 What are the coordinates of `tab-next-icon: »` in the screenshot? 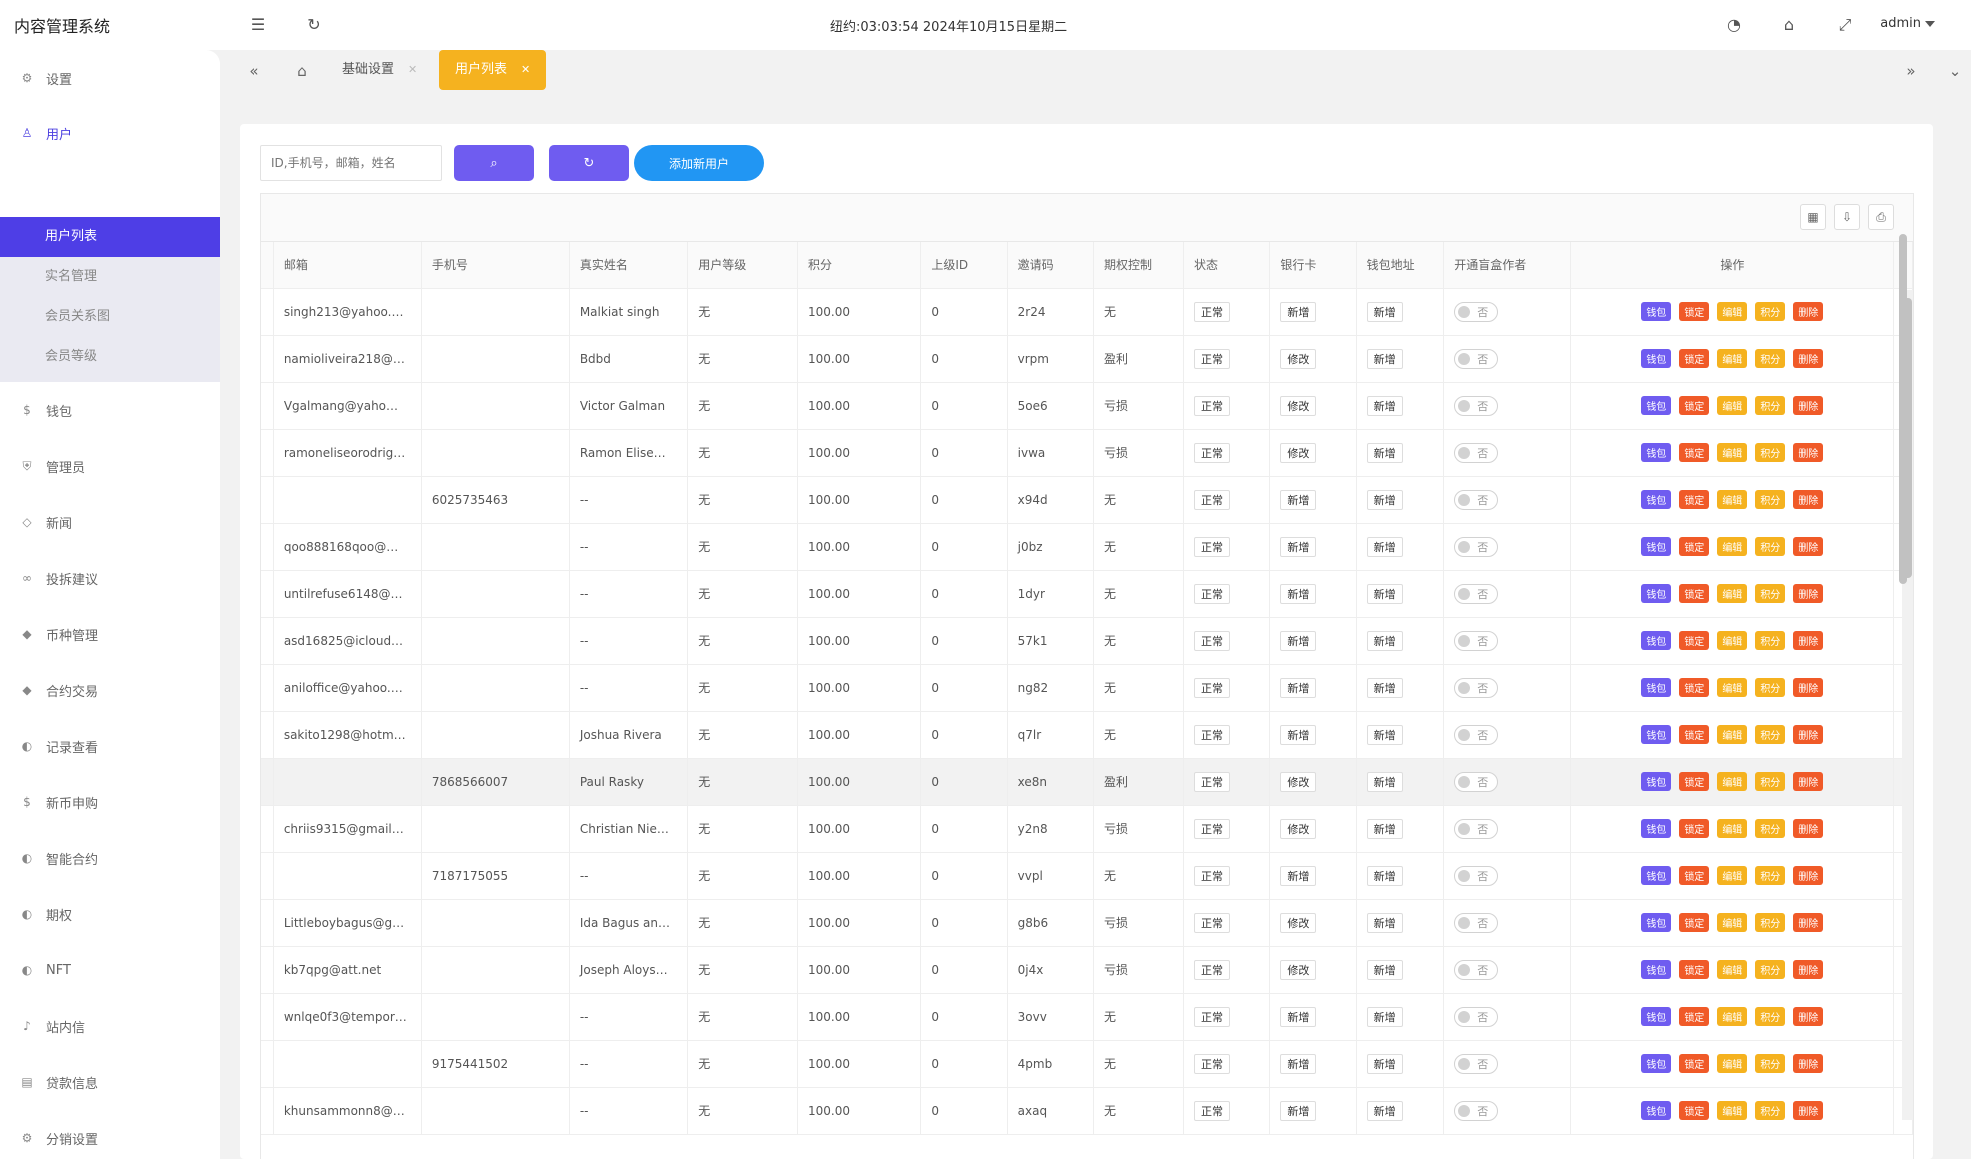 It's located at (1911, 71).